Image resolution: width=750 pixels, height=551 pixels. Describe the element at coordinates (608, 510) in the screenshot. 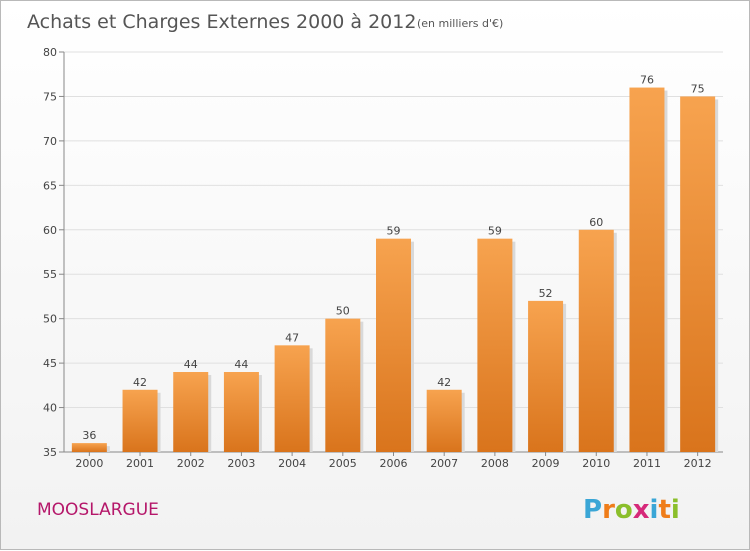

I see `logo-letter: r` at that location.